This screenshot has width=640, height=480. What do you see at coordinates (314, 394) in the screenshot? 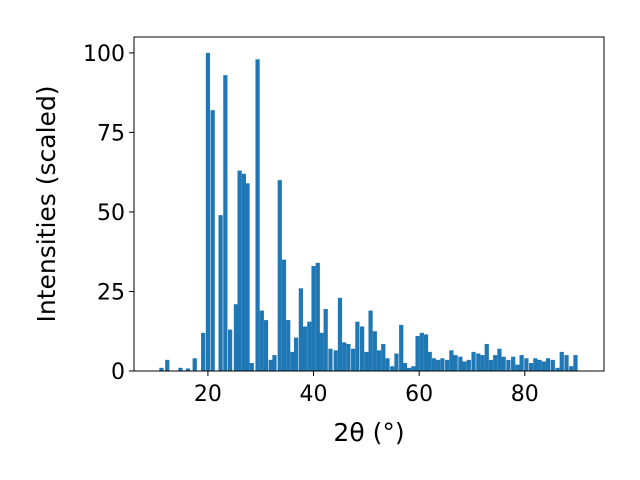
I see `x-tick-label: 40` at bounding box center [314, 394].